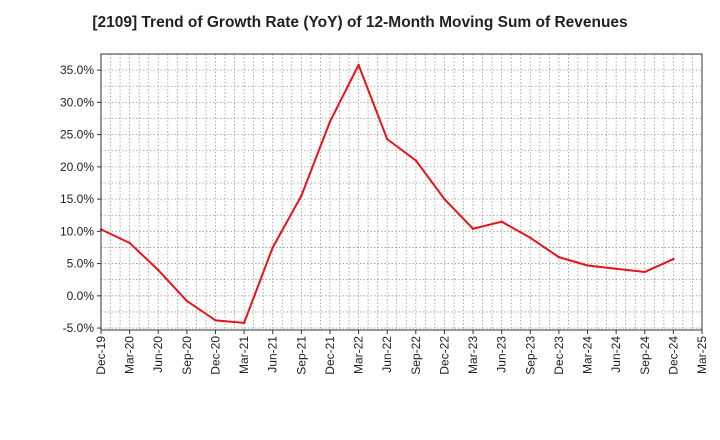 The image size is (720, 440). Describe the element at coordinates (702, 355) in the screenshot. I see `x-tick-label: Mar-25` at that location.